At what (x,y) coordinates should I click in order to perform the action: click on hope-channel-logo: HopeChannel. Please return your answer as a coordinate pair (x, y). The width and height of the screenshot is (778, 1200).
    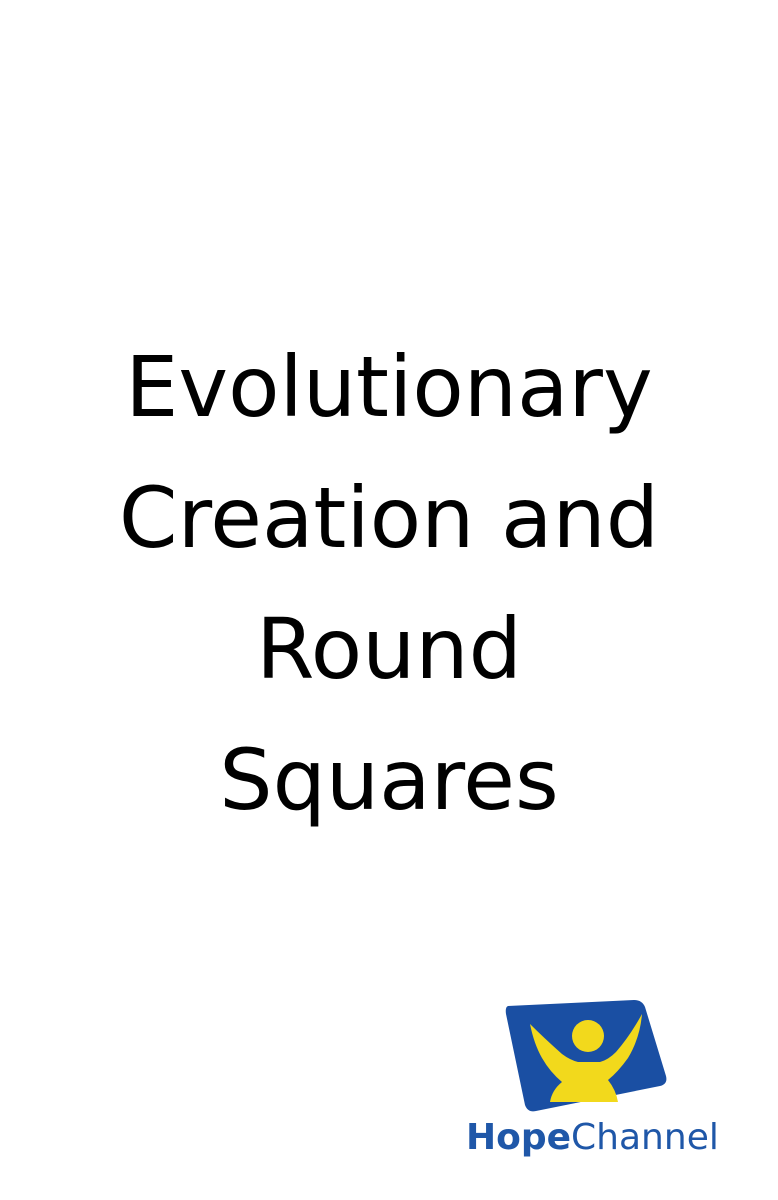
    Looking at the image, I should click on (592, 1083).